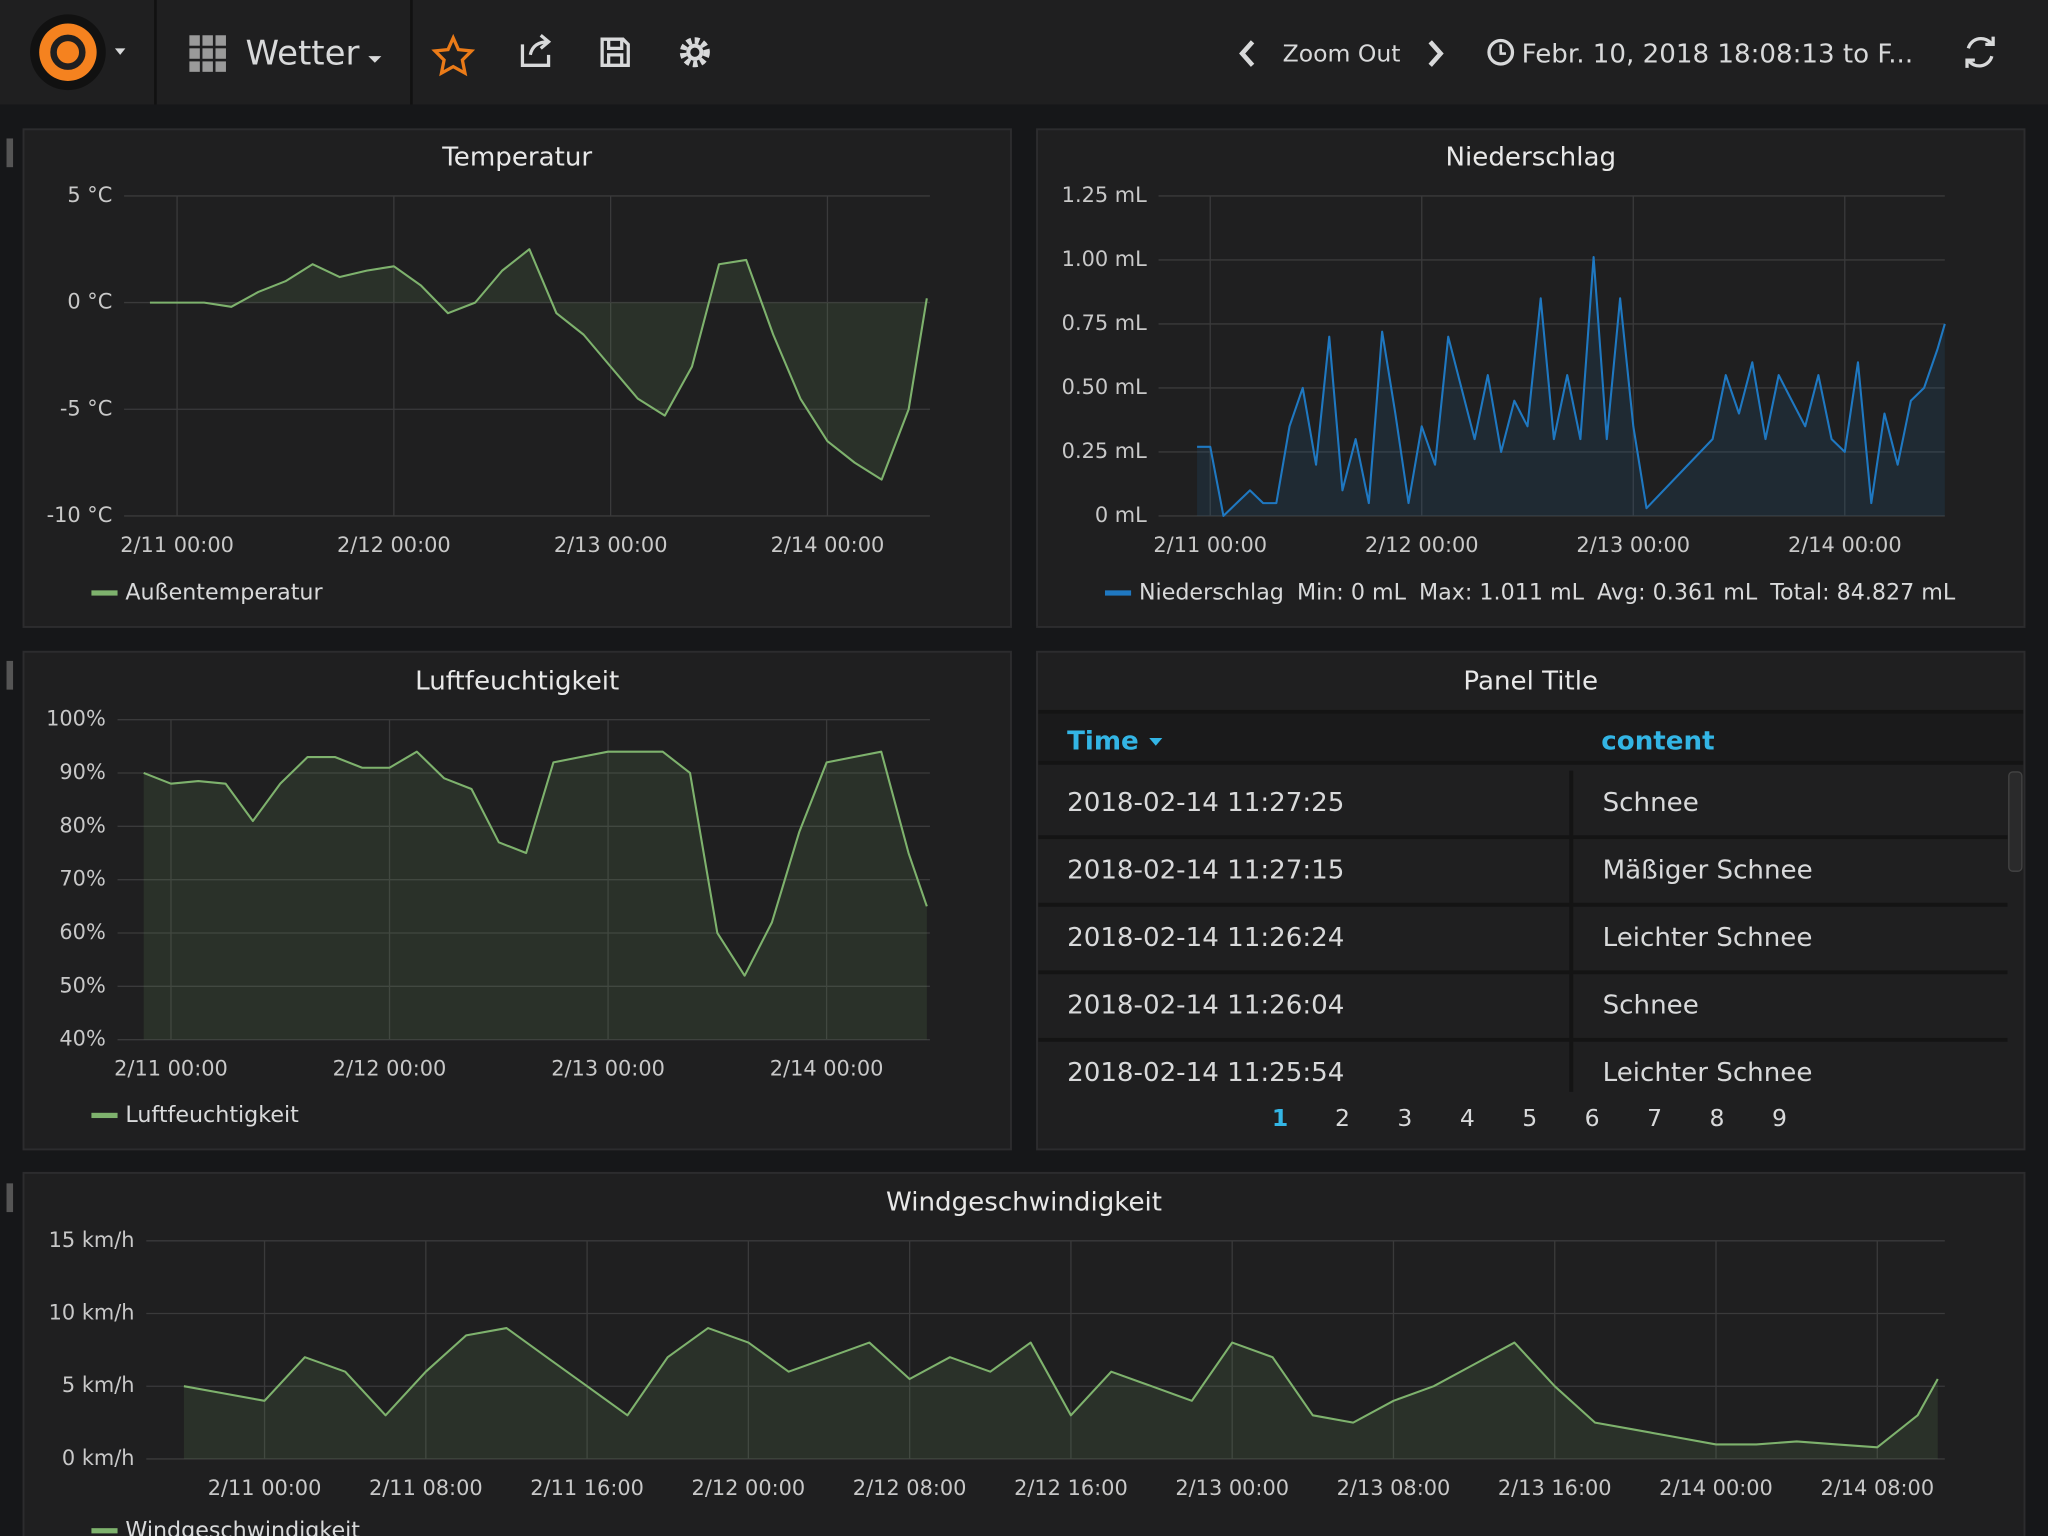 The height and width of the screenshot is (1536, 2048). I want to click on panel-title: Panel Title, so click(1530, 681).